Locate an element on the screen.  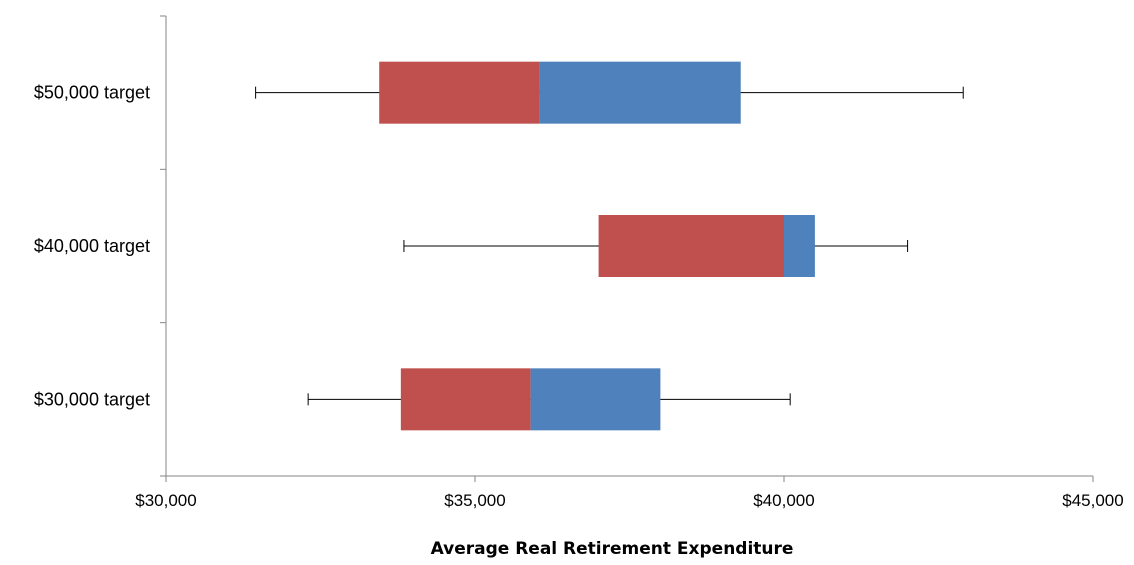
category-label: $30,000 target is located at coordinates (92, 399).